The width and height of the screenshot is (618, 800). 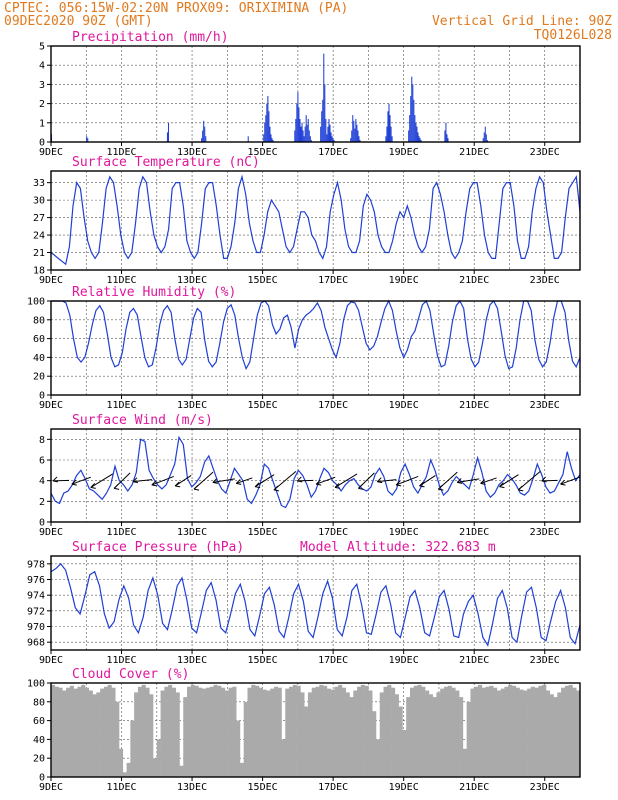 What do you see at coordinates (36, 302) in the screenshot?
I see `y-tick-label: 100` at bounding box center [36, 302].